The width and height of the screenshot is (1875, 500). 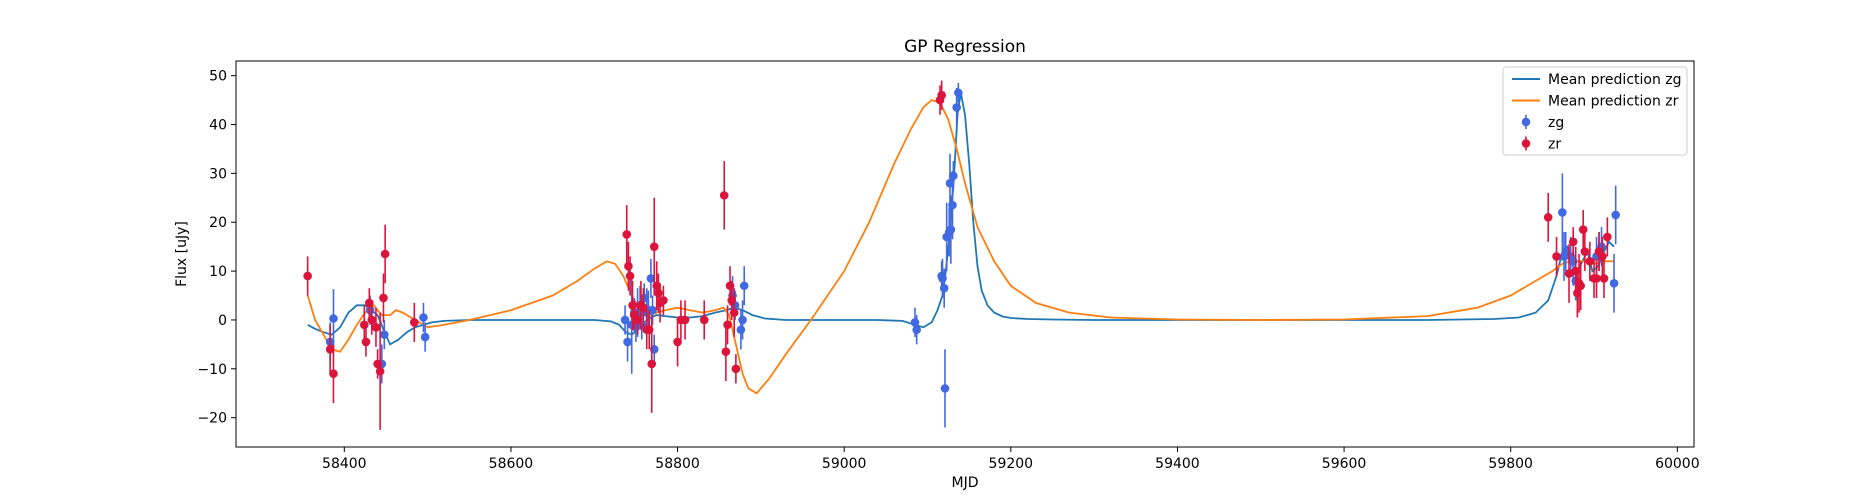 I want to click on legend-entry: zr, so click(x=1541, y=144).